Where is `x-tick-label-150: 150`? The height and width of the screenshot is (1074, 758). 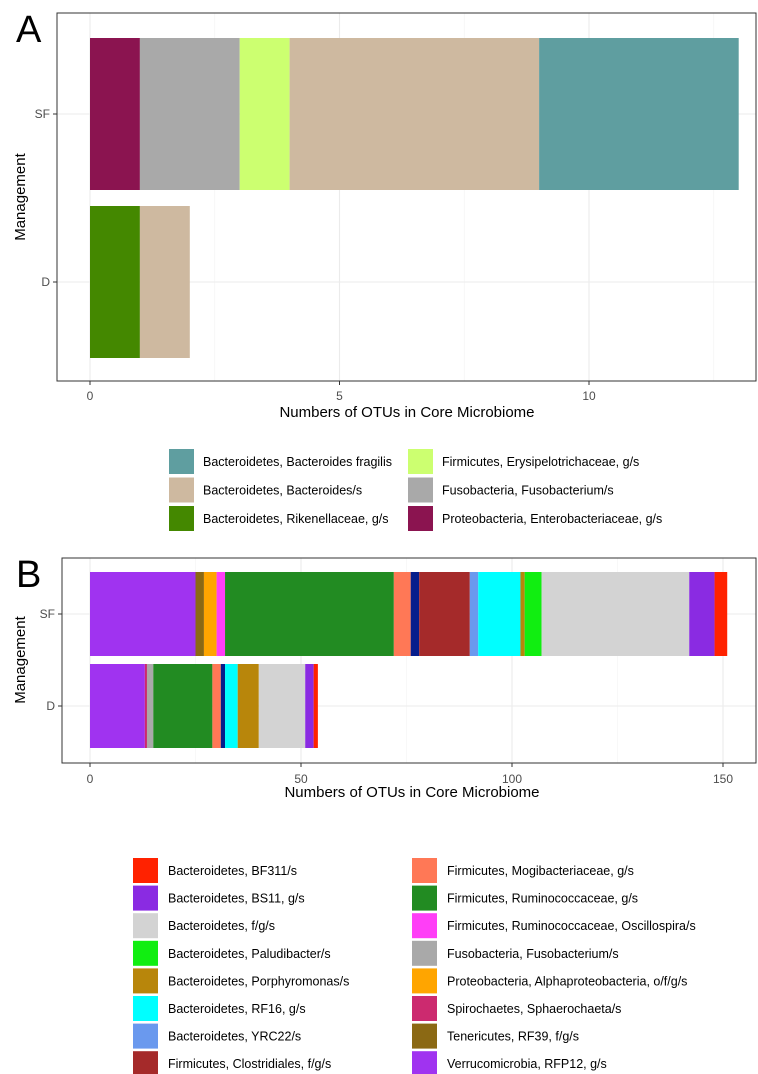 x-tick-label-150: 150 is located at coordinates (723, 779).